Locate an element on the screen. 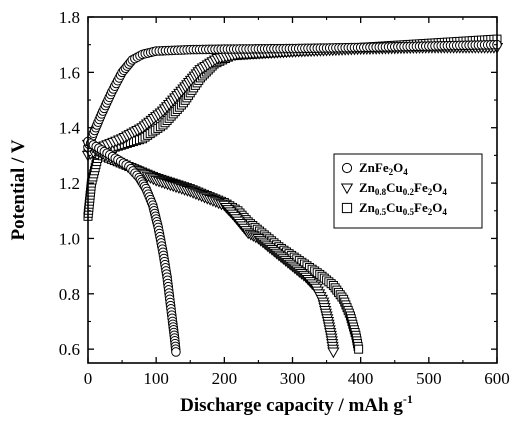 Image resolution: width=526 pixels, height=423 pixels. legend-symbol-triangle-down is located at coordinates (347, 189).